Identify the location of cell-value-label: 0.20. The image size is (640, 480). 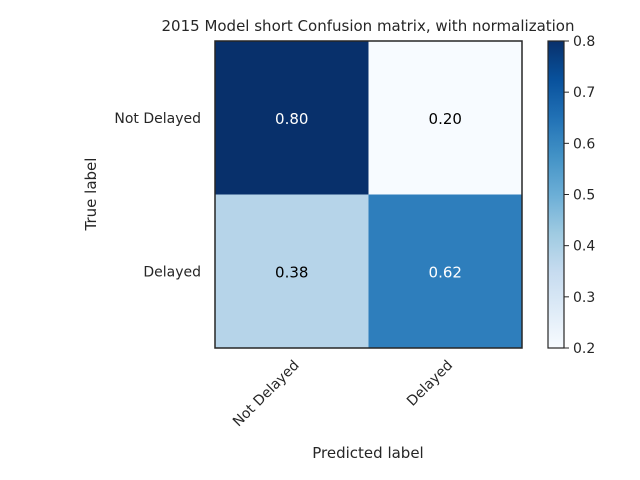
(445, 119).